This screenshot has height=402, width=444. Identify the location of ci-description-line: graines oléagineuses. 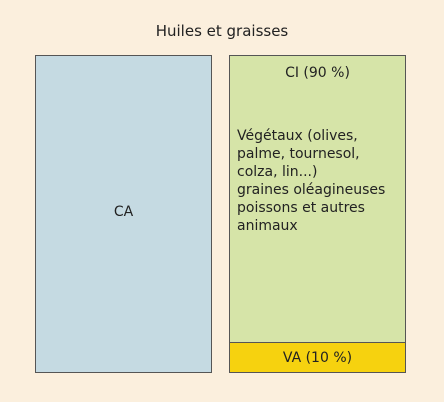
(311, 190).